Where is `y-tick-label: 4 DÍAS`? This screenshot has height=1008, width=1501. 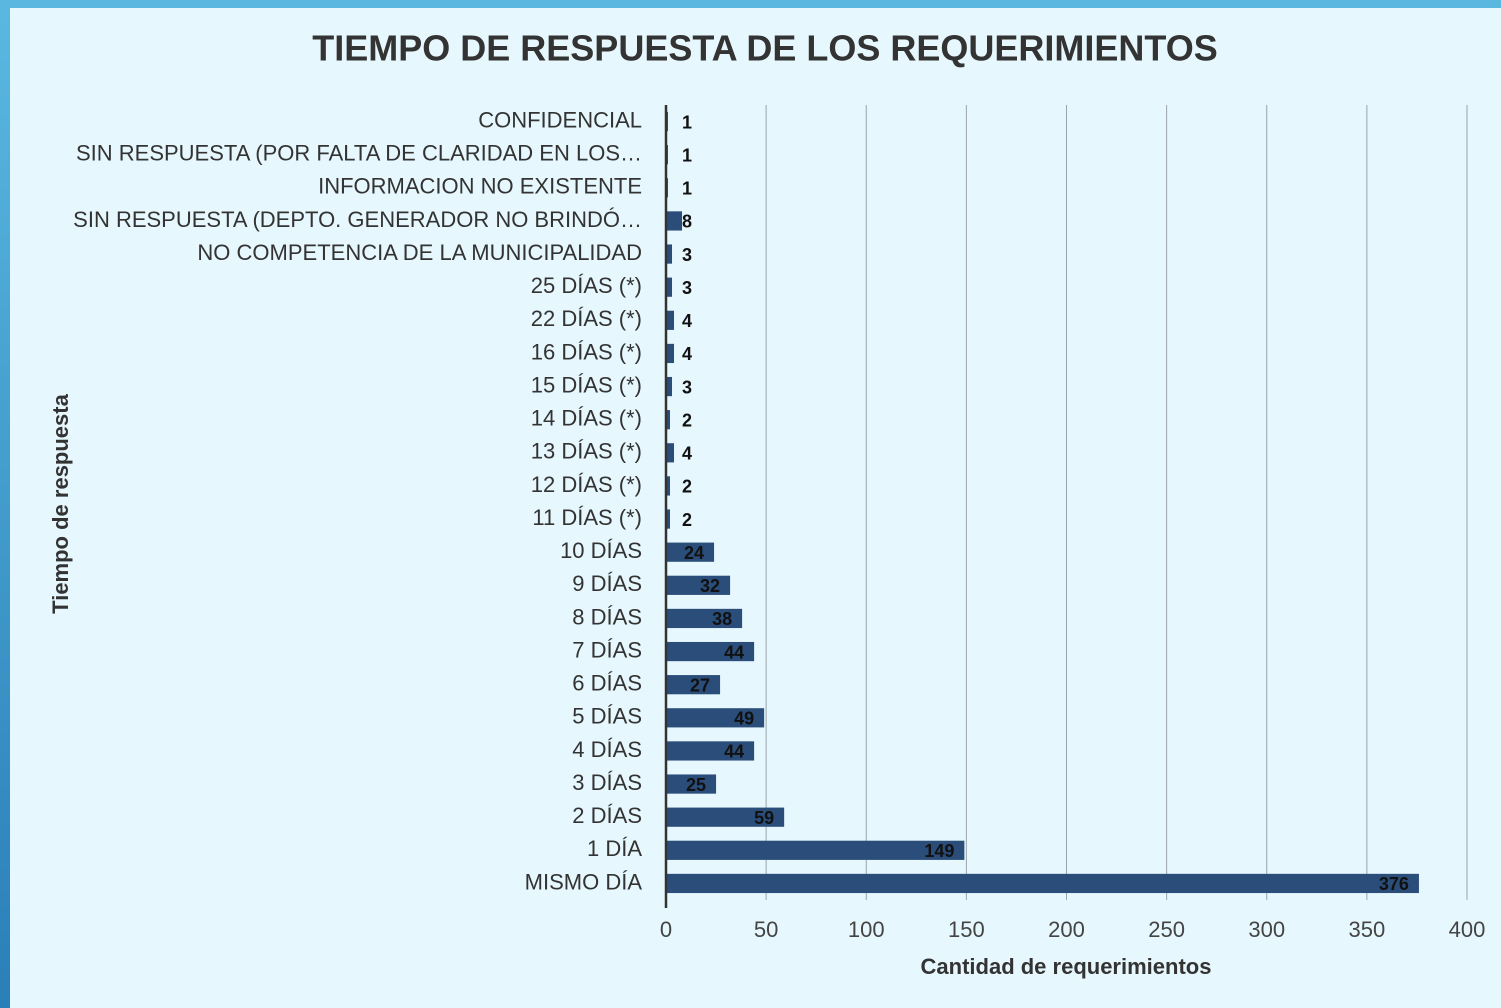 y-tick-label: 4 DÍAS is located at coordinates (607, 749).